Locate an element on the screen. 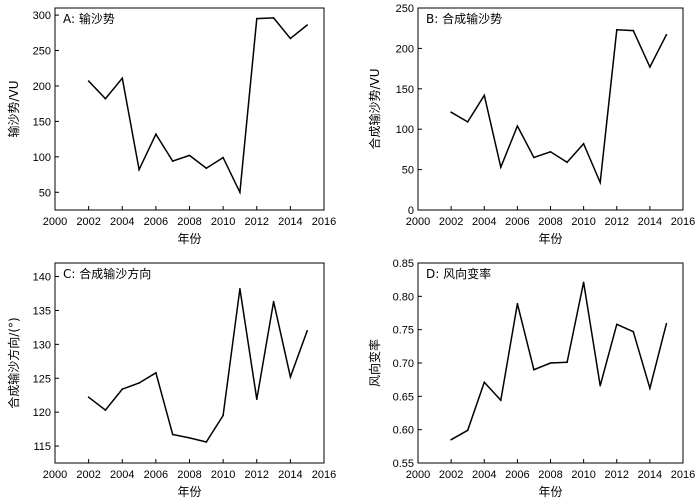 The height and width of the screenshot is (503, 700). chart-b-y-tick-label: 200 is located at coordinates (405, 49).